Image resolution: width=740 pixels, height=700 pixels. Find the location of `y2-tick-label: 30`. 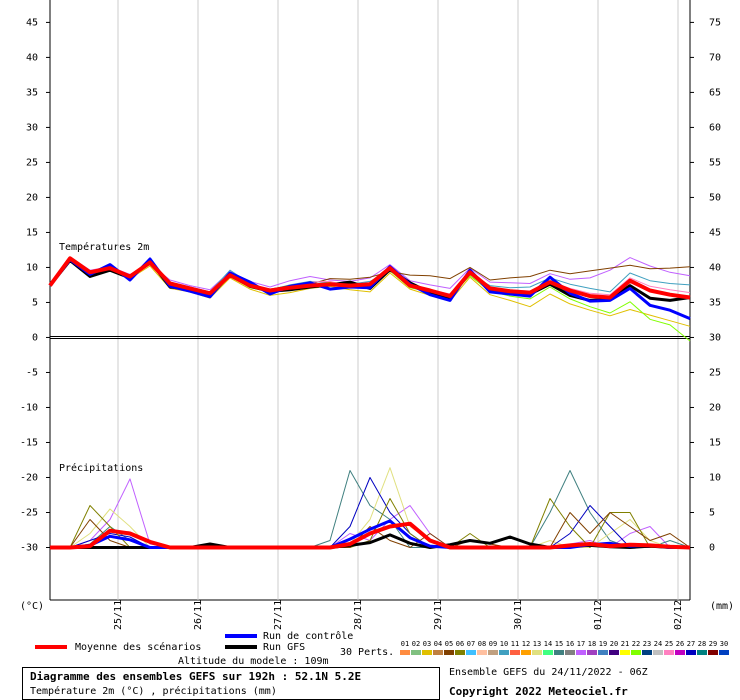

y2-tick-label: 30 is located at coordinates (715, 337).